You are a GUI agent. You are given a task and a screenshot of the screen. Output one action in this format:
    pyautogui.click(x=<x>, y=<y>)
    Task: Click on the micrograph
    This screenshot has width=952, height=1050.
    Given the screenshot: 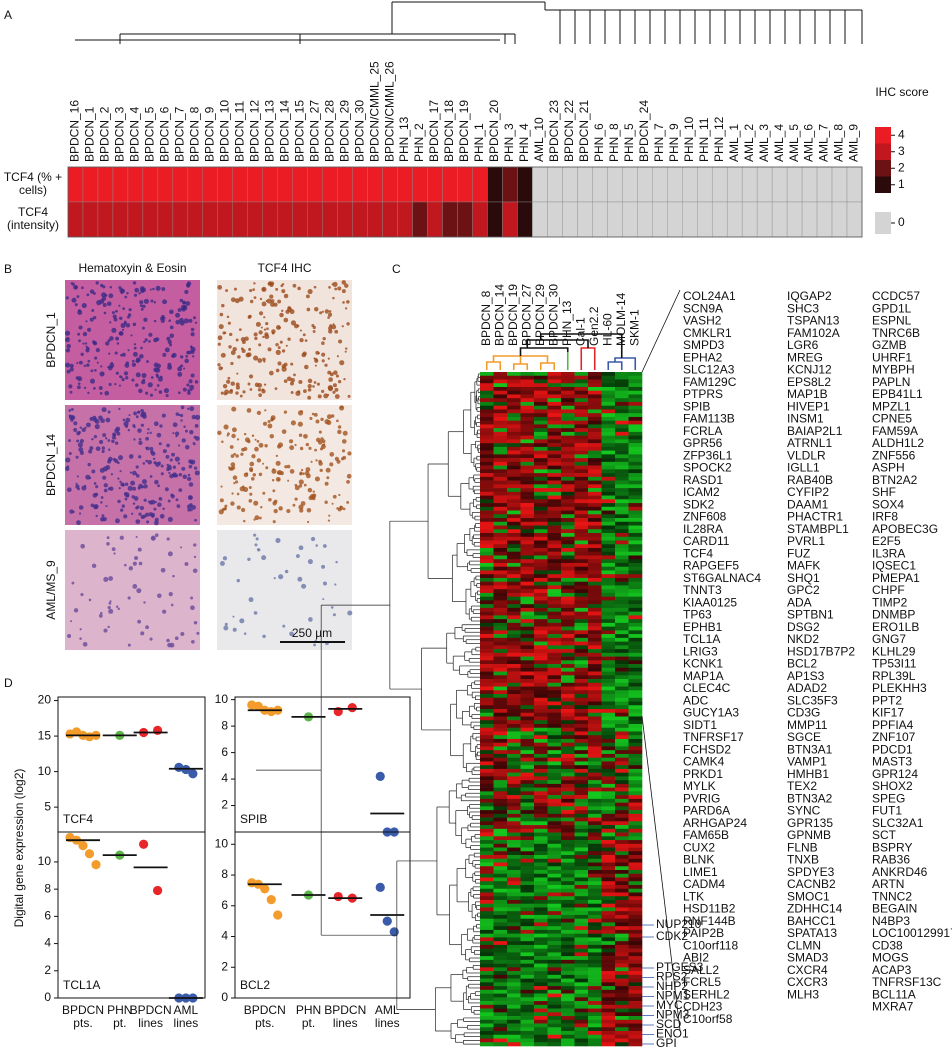 What is the action you would take?
    pyautogui.click(x=133, y=465)
    